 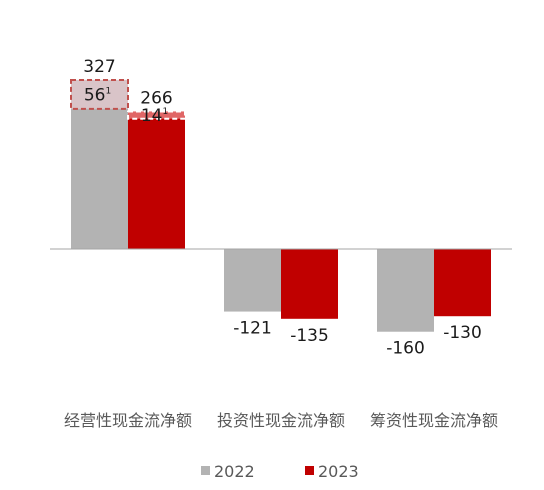 I want to click on value-label-2023-2: -130, so click(x=462, y=333).